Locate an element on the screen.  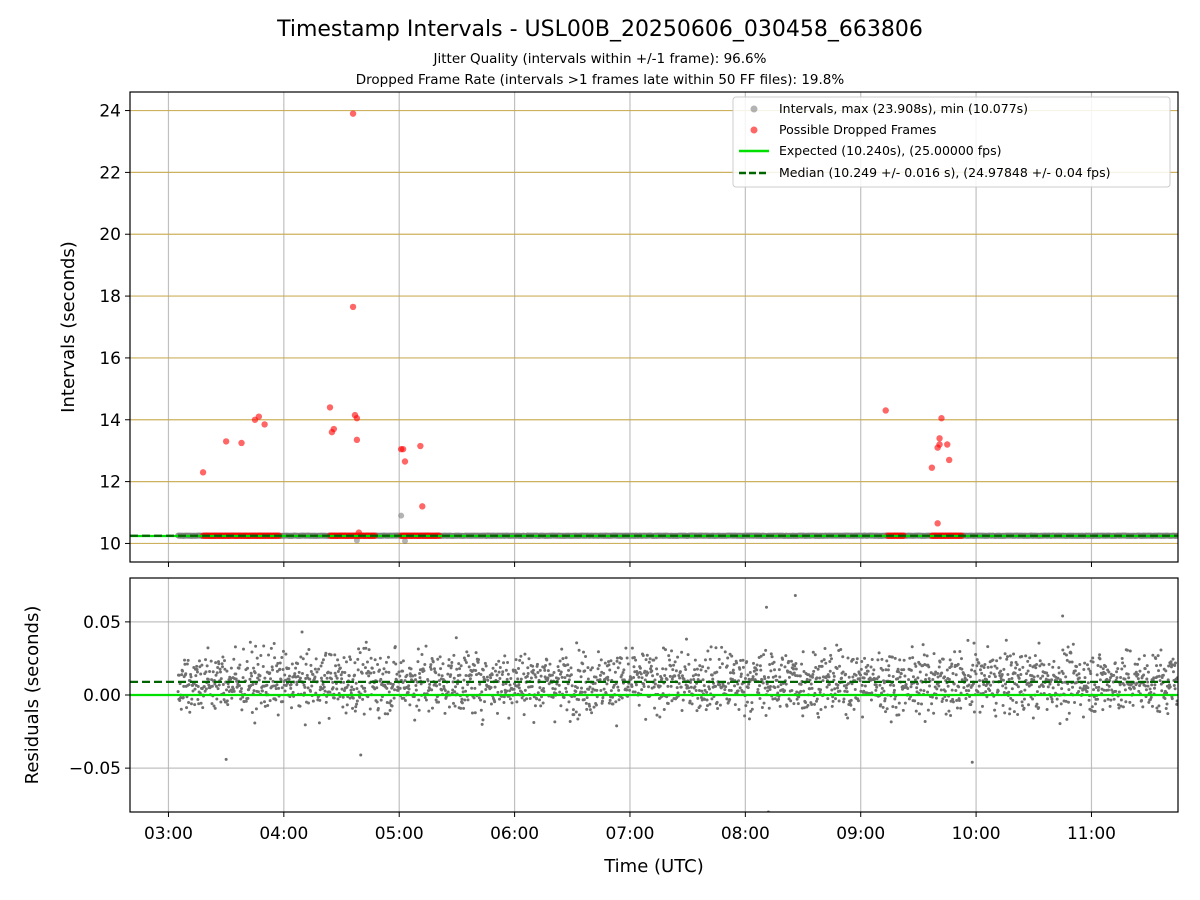
dropped-frame-point is located at coordinates (941, 418).